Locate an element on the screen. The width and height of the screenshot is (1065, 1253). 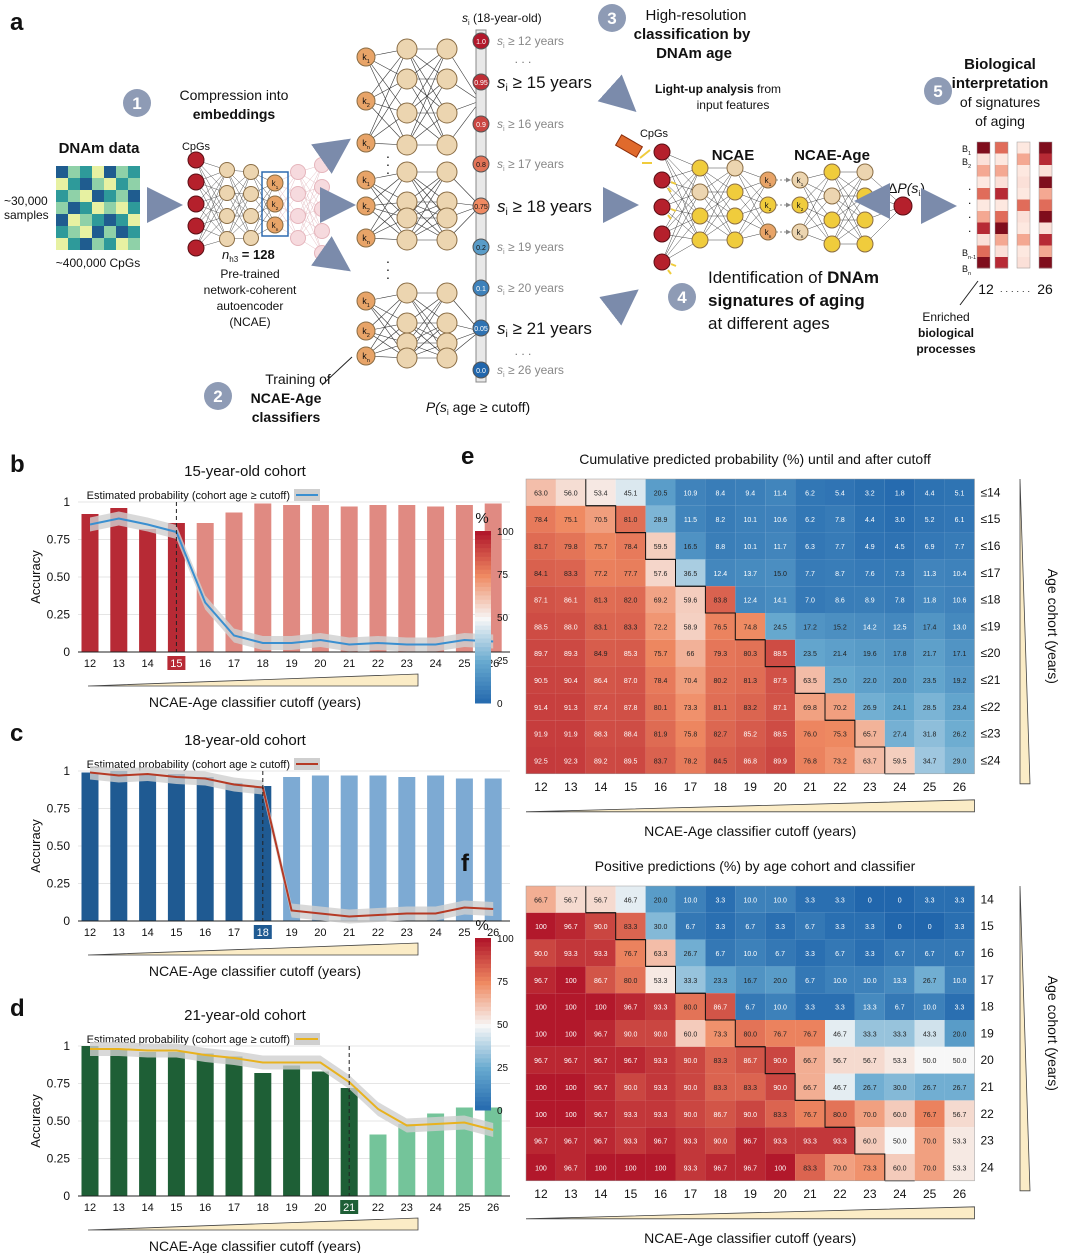
heatmap-cell-value: 100 is located at coordinates (631, 1168).